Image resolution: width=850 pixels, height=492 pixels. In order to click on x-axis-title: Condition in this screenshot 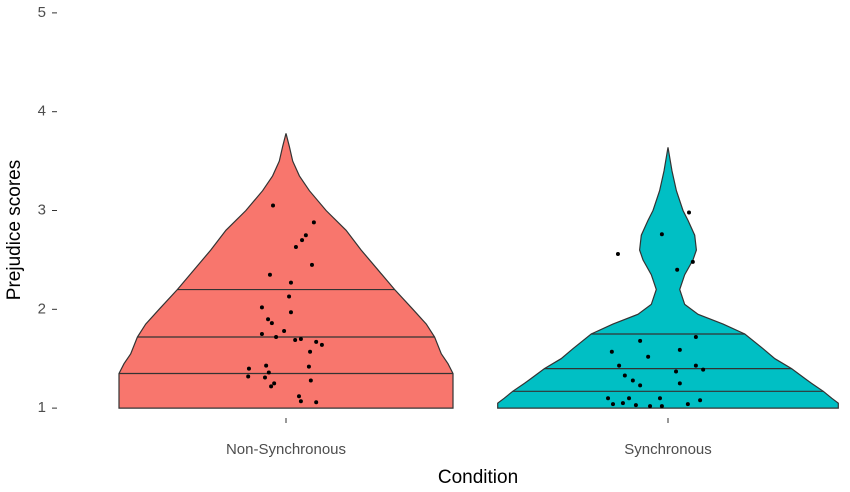, I will do `click(478, 477)`.